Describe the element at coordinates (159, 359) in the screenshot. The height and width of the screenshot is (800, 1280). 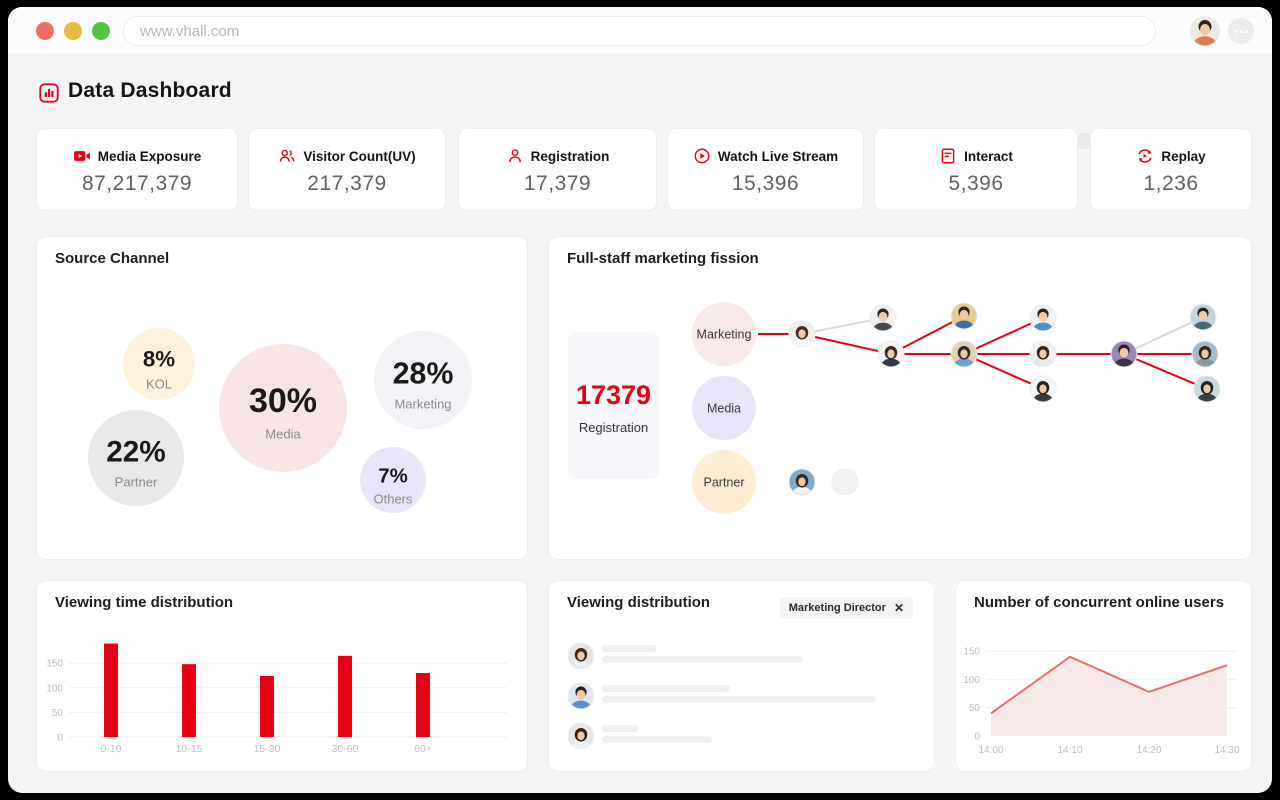
I see `svg-text: 8%` at that location.